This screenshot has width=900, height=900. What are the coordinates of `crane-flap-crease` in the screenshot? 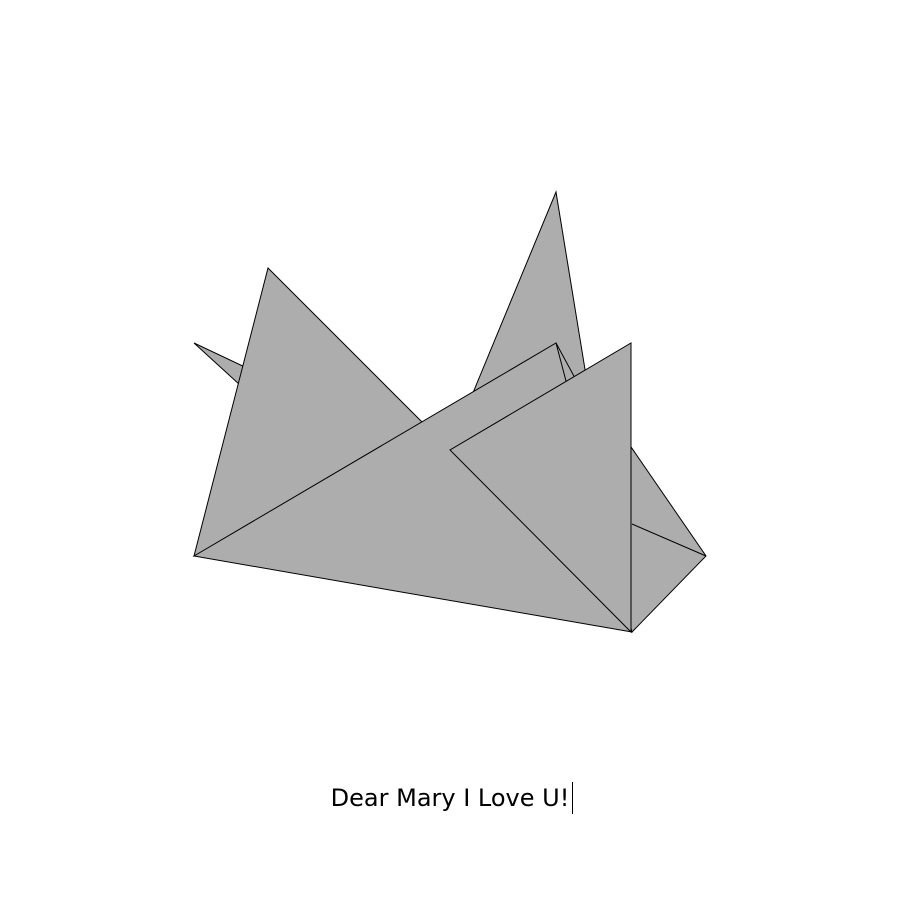 It's located at (669, 540).